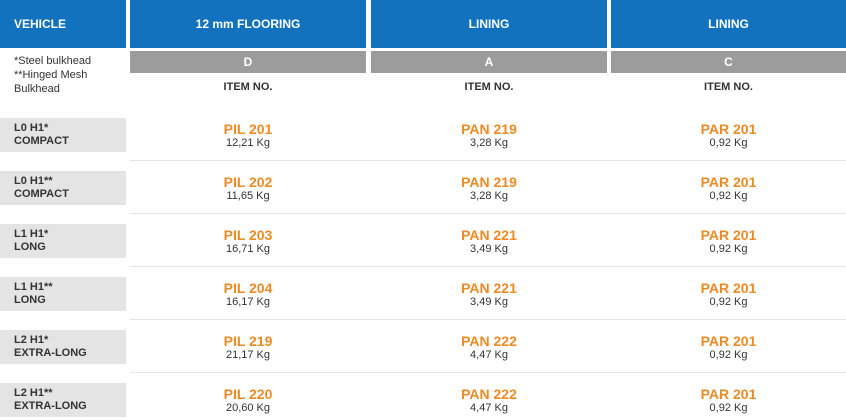 This screenshot has width=846, height=420. Describe the element at coordinates (248, 301) in the screenshot. I see `item-weight: 16,17 Kg` at that location.